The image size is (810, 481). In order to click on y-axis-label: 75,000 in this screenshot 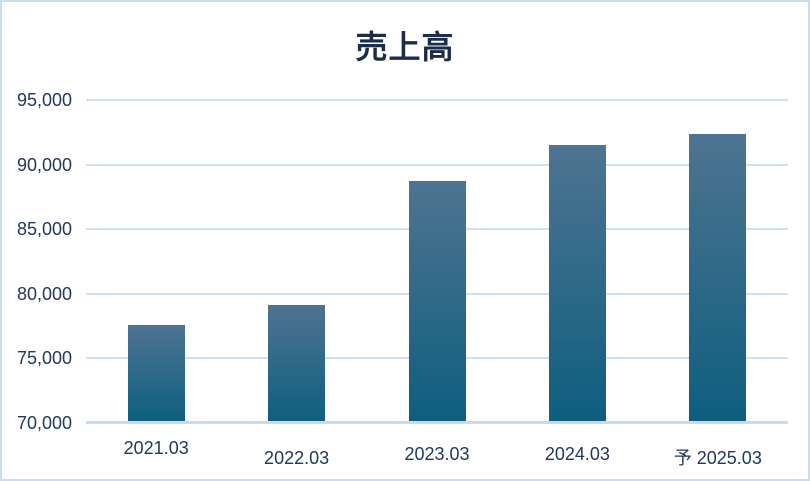, I will do `click(44, 358)`.